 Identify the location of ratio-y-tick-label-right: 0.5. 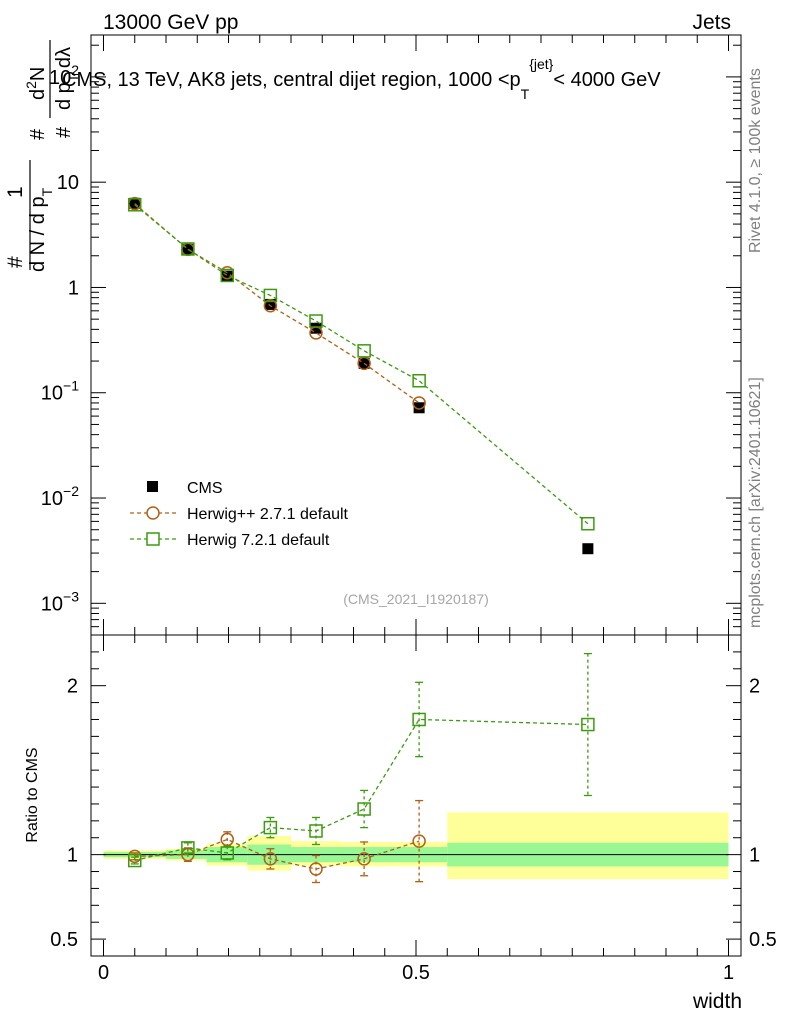
(763, 940).